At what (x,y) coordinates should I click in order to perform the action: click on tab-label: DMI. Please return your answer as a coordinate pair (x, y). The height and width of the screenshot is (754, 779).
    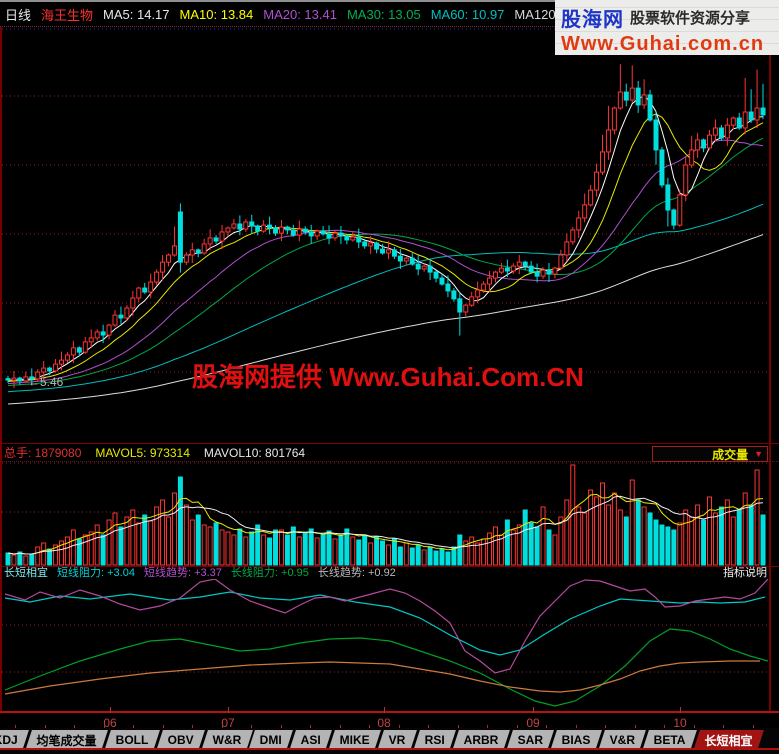
    Looking at the image, I should click on (271, 740).